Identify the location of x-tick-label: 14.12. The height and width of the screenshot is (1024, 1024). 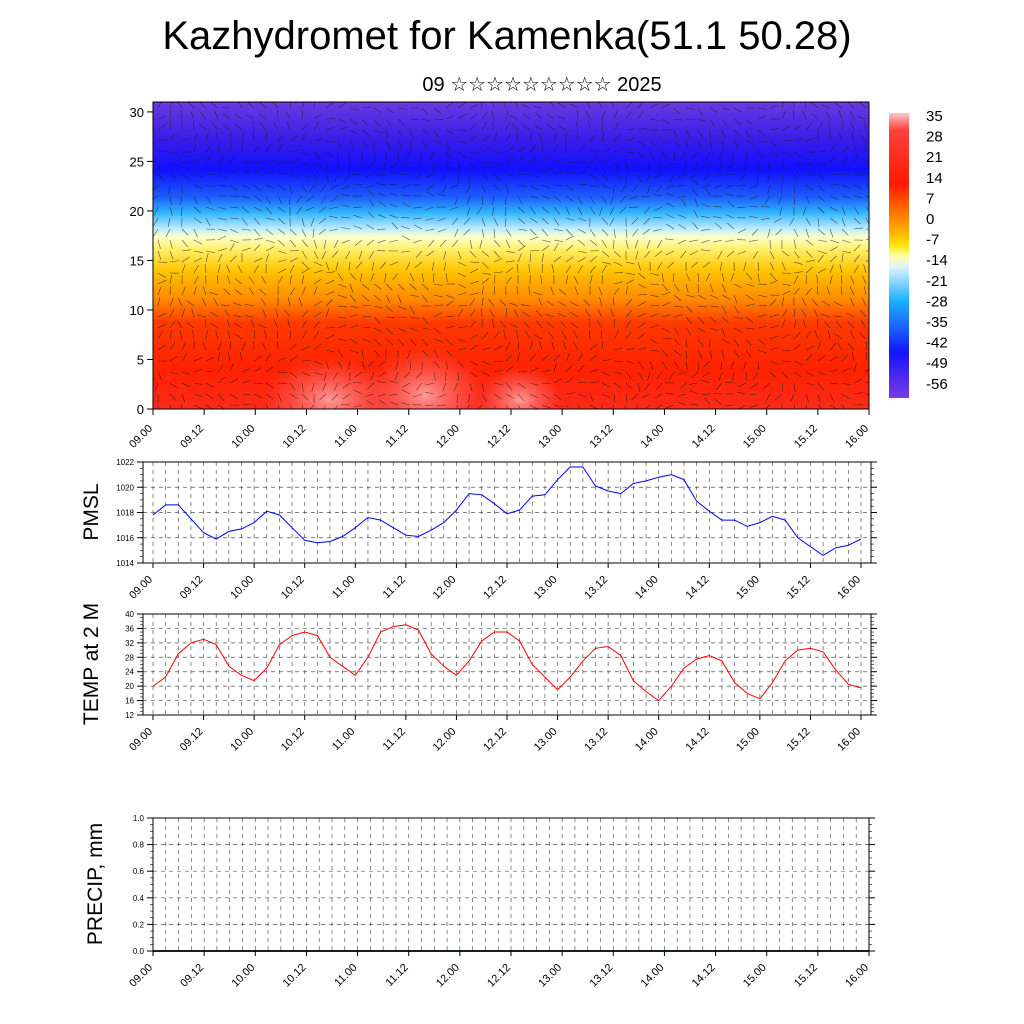
(704, 437).